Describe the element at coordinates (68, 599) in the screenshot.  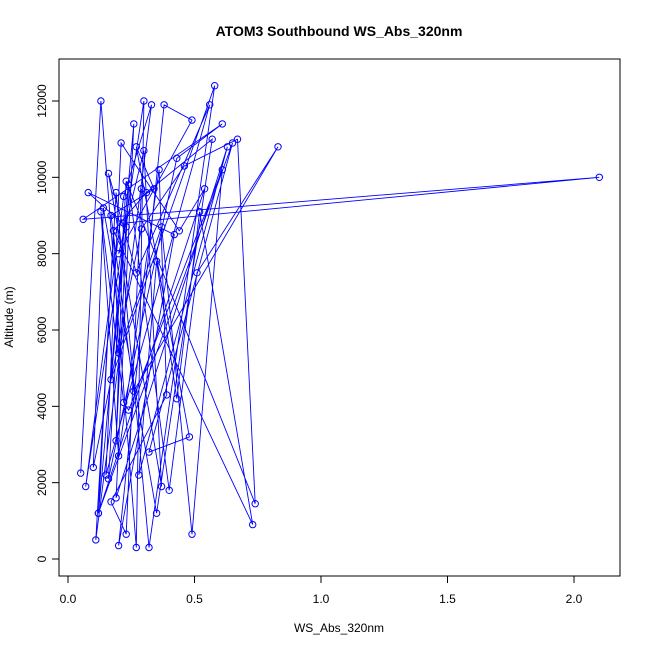
I see `x-tick-label: 0.0` at that location.